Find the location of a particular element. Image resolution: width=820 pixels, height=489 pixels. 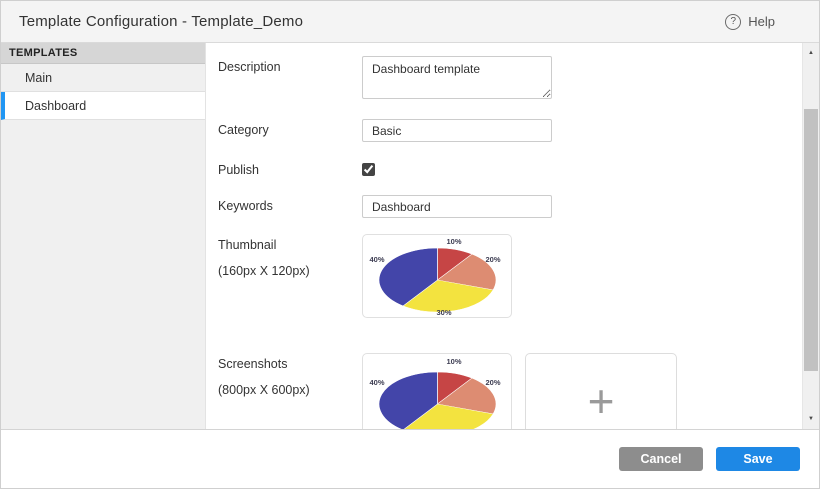

vertical-scrollbar: ▲ ▼ is located at coordinates (810, 236).